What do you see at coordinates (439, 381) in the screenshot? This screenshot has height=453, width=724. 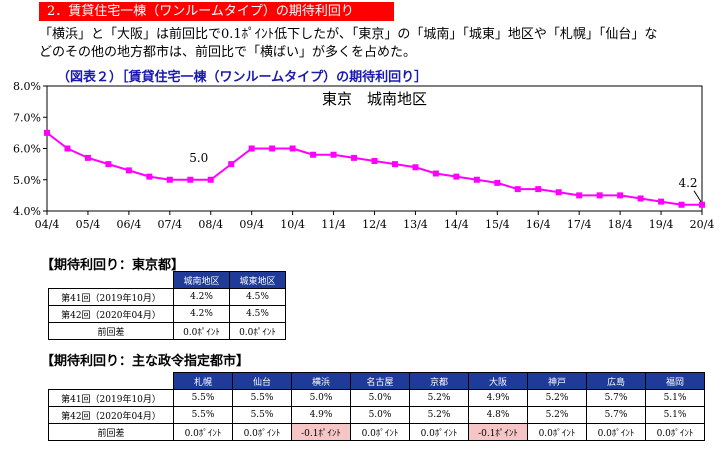 I see `column-header: 京都` at bounding box center [439, 381].